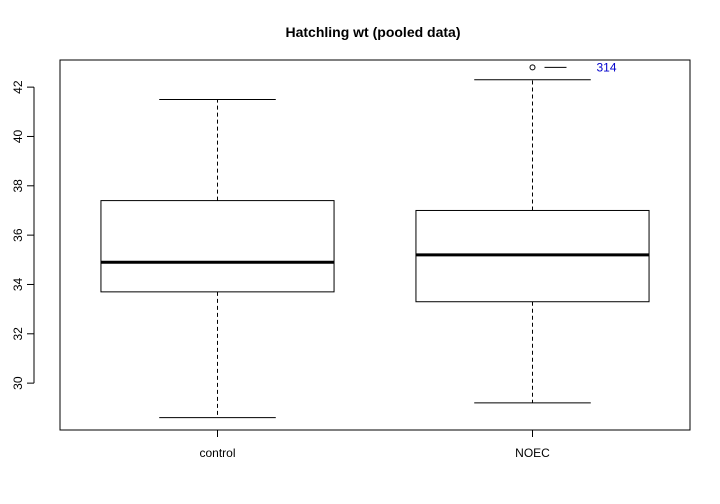  Describe the element at coordinates (18, 87) in the screenshot. I see `y-tick-label: 42` at that location.